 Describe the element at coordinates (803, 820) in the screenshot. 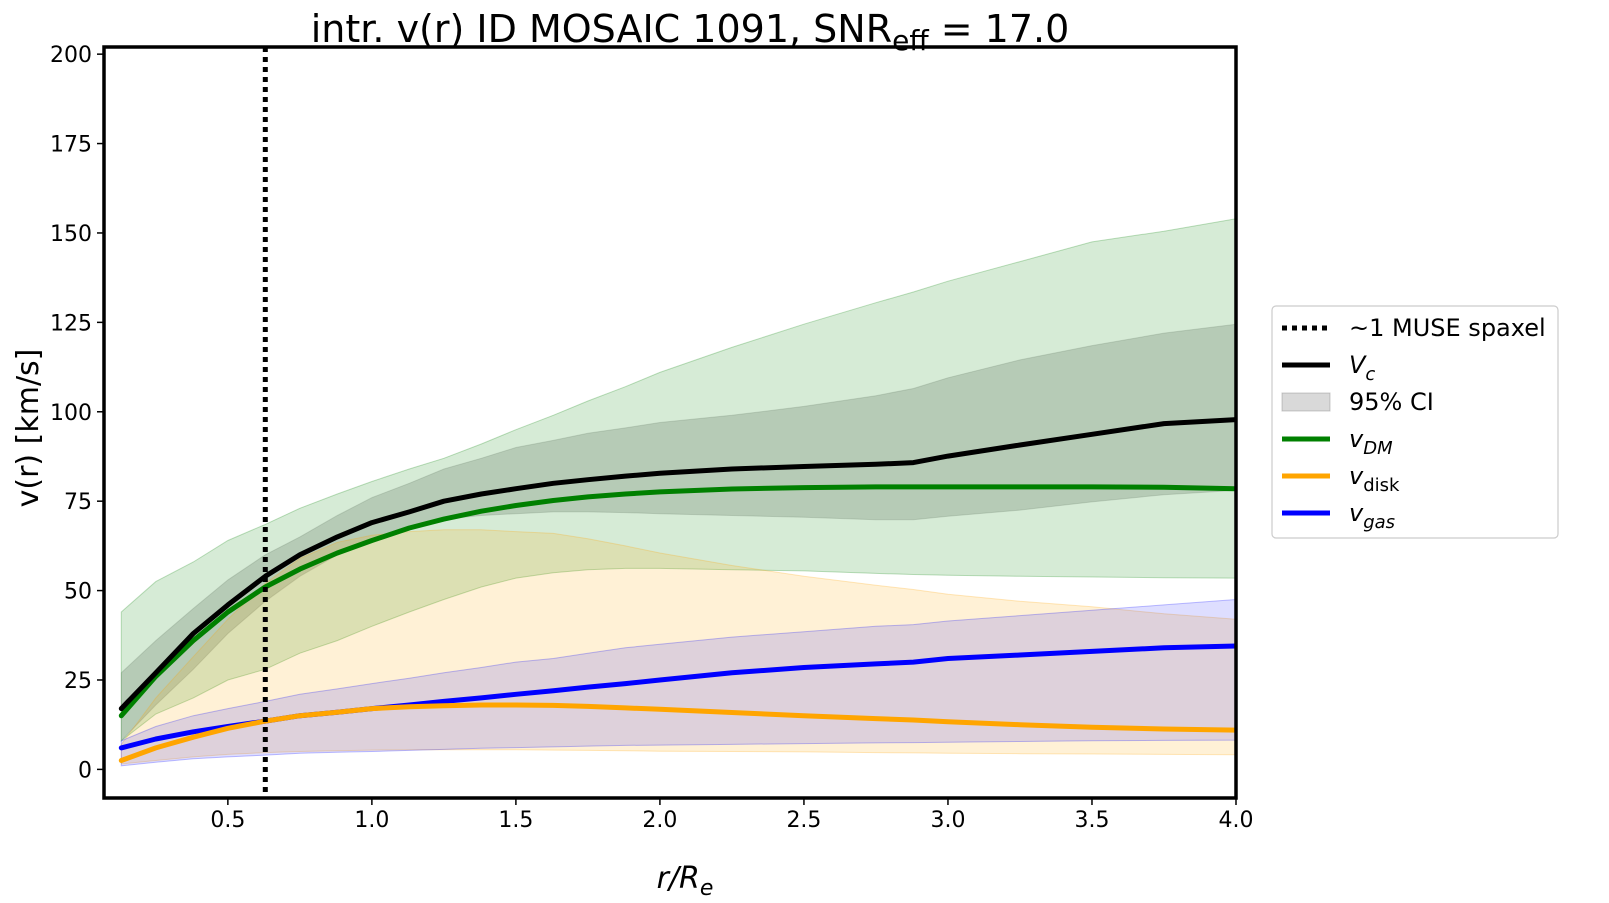

I see `x-tick-label: 2.5` at that location.